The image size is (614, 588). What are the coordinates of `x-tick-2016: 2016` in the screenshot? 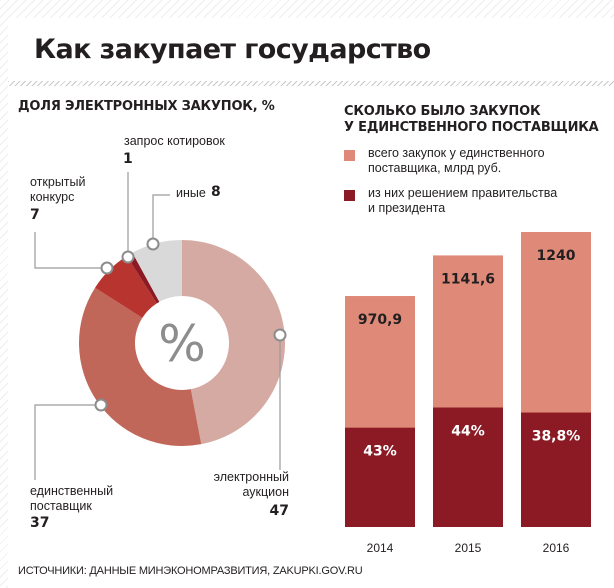 It's located at (556, 548).